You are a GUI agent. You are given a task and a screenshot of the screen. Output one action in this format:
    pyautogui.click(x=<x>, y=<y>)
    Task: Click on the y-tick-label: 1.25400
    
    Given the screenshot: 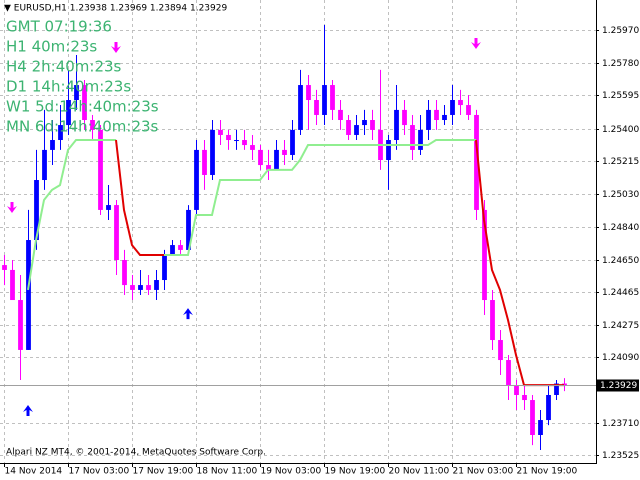 What is the action you would take?
    pyautogui.click(x=620, y=130)
    